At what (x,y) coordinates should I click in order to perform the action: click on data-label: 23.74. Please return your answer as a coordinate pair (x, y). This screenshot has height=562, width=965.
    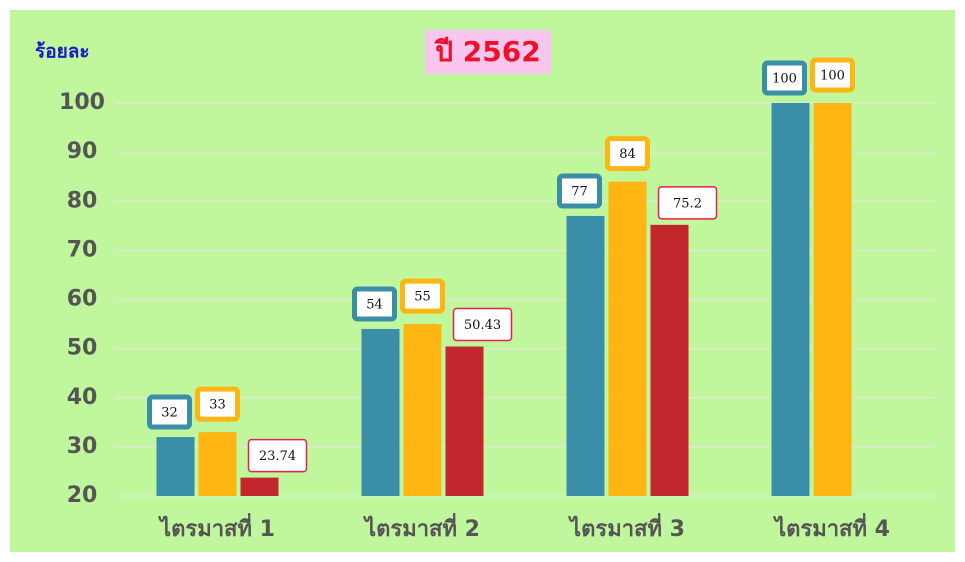
    Looking at the image, I should click on (277, 456).